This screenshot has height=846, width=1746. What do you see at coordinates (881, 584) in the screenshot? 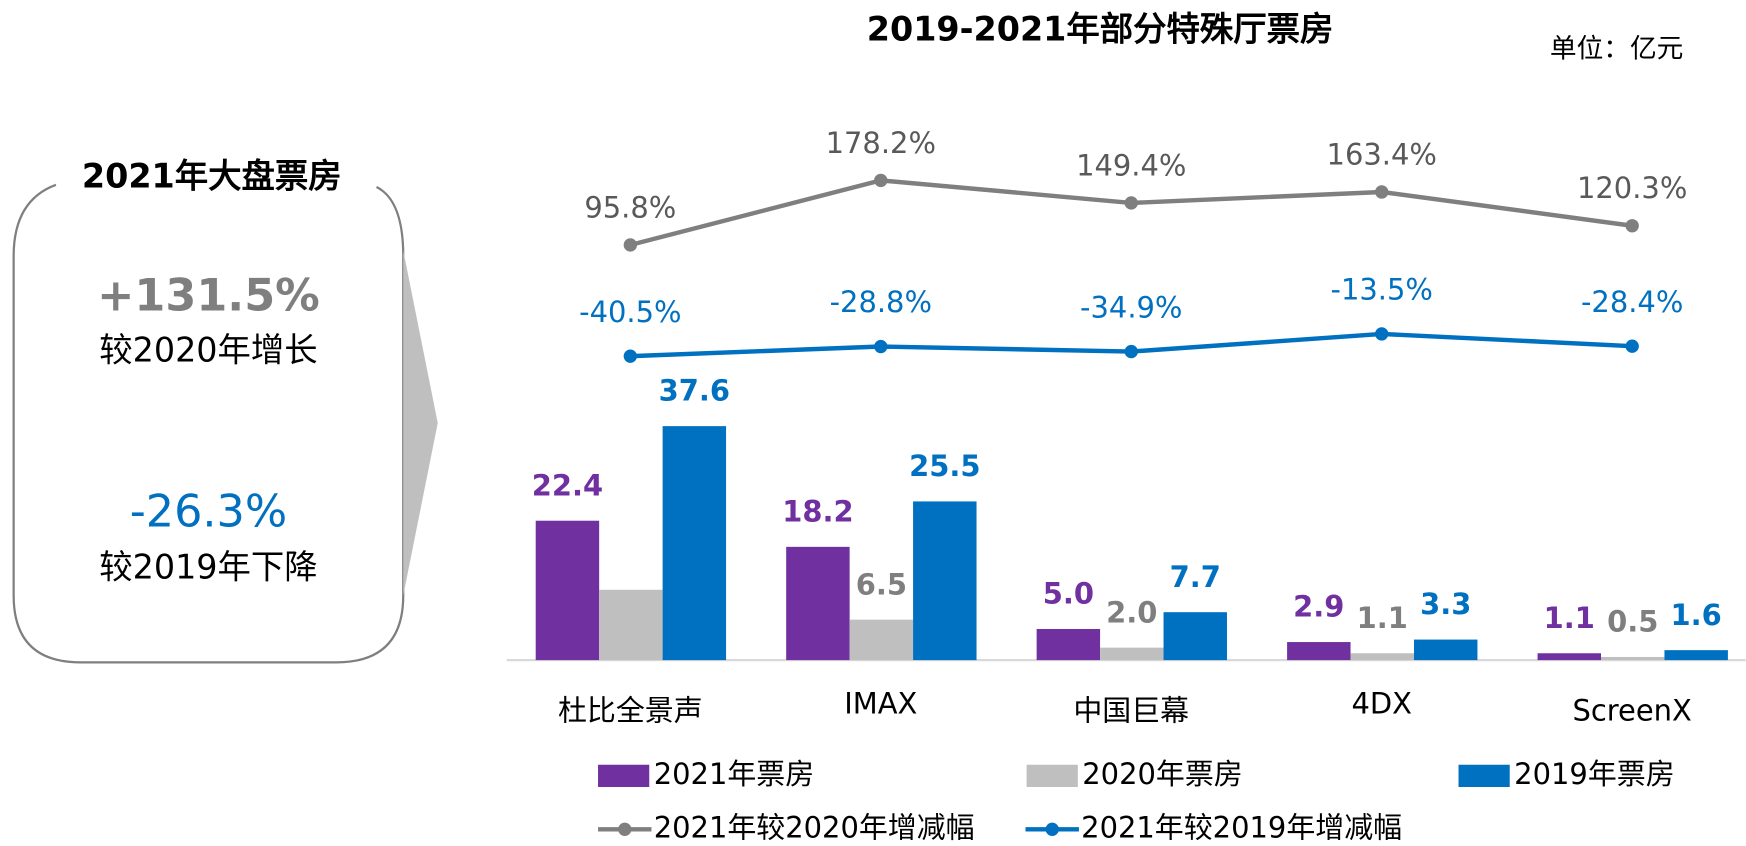
I see `data-label: 6.5` at bounding box center [881, 584].